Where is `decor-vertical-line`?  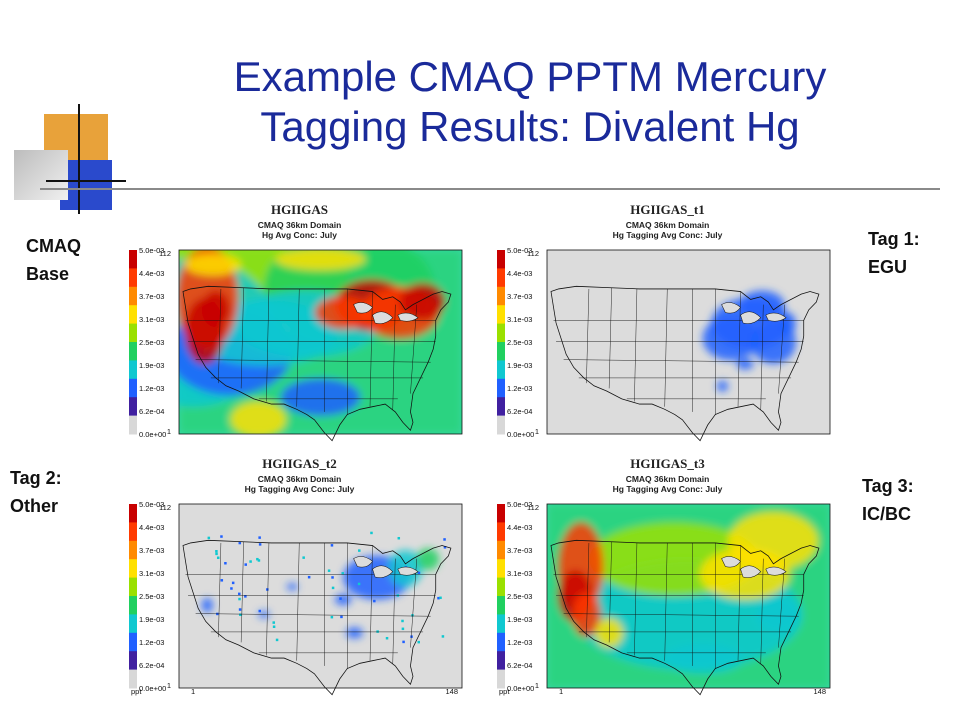 decor-vertical-line is located at coordinates (79, 159).